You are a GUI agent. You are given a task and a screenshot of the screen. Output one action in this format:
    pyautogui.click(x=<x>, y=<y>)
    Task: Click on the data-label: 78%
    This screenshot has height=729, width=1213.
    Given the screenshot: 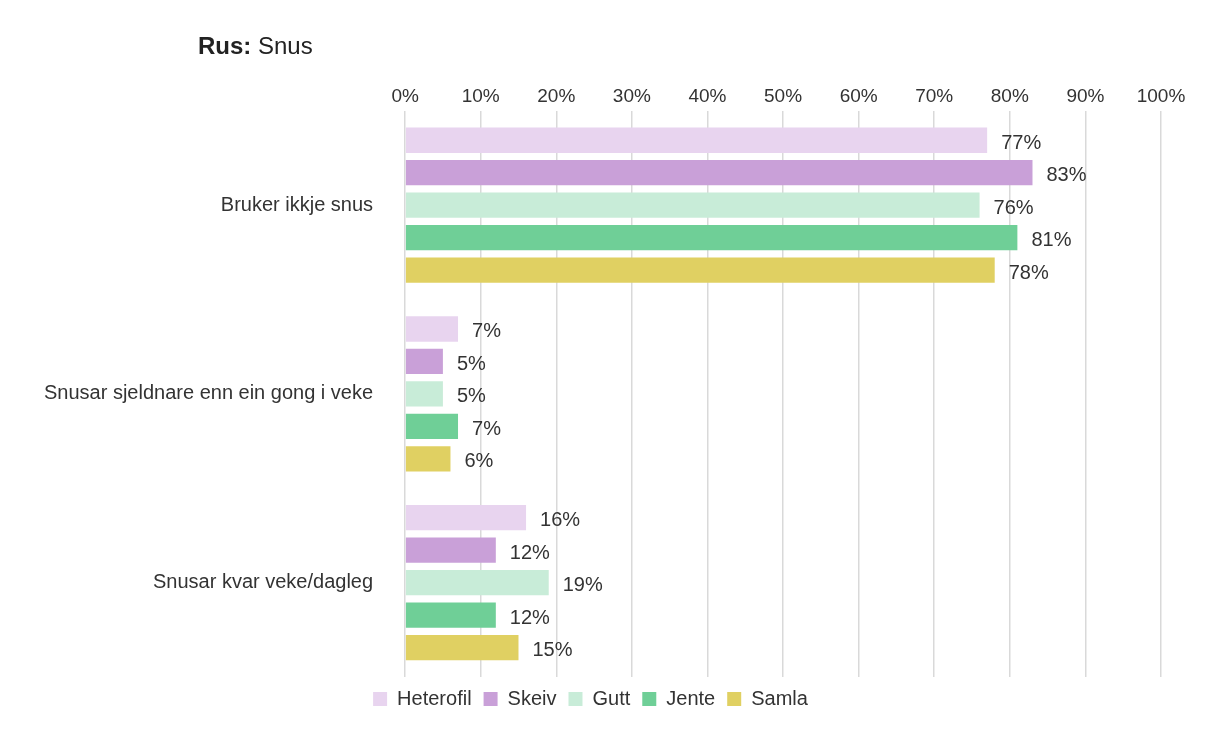 What is the action you would take?
    pyautogui.click(x=1028, y=271)
    